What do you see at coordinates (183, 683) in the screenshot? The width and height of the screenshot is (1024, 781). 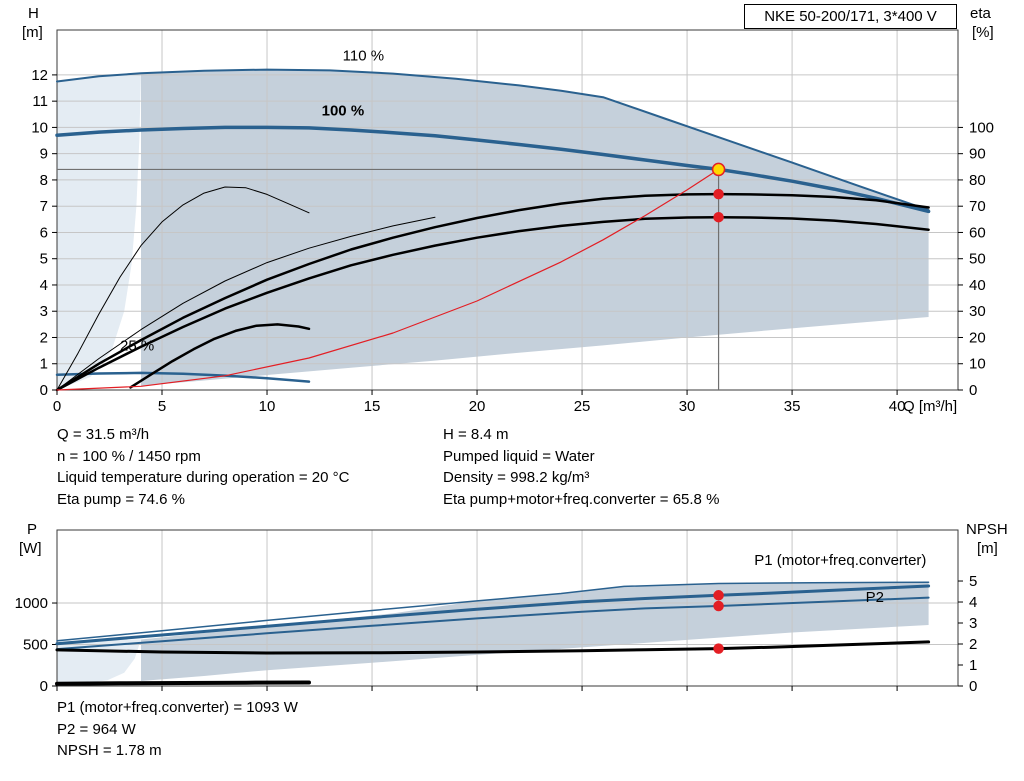 I see `p-25-curve` at bounding box center [183, 683].